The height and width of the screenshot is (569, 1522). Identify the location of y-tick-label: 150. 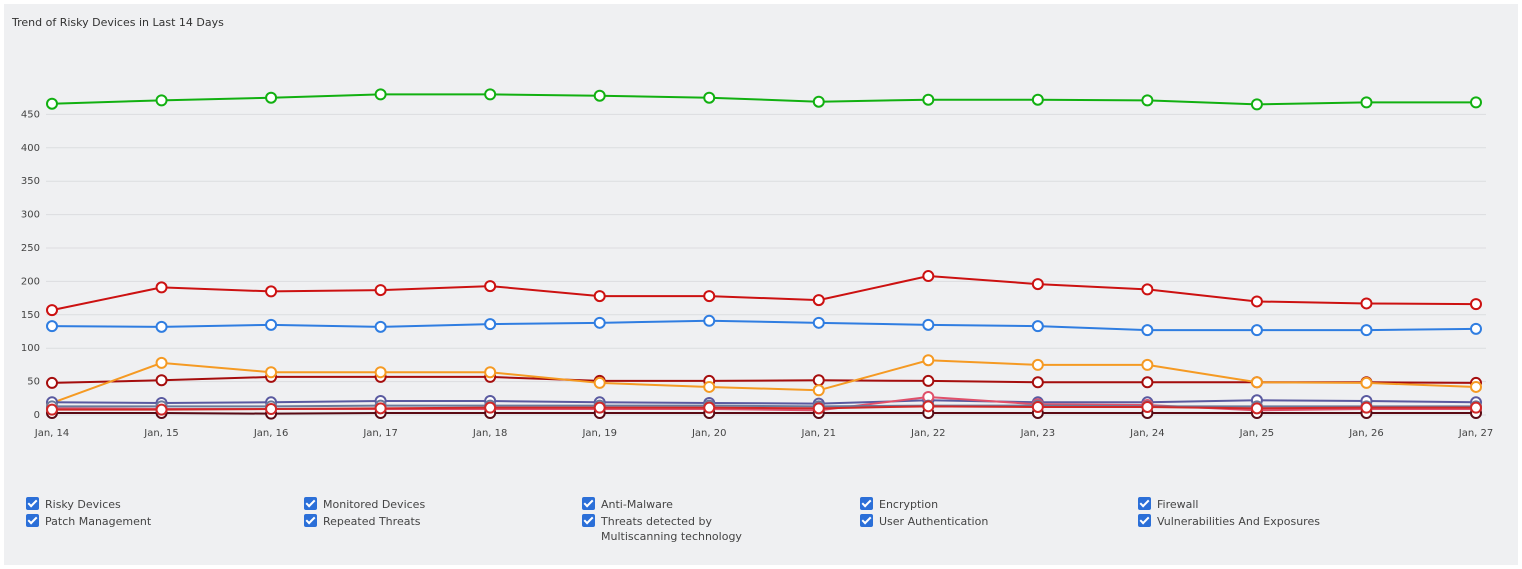
(30, 315).